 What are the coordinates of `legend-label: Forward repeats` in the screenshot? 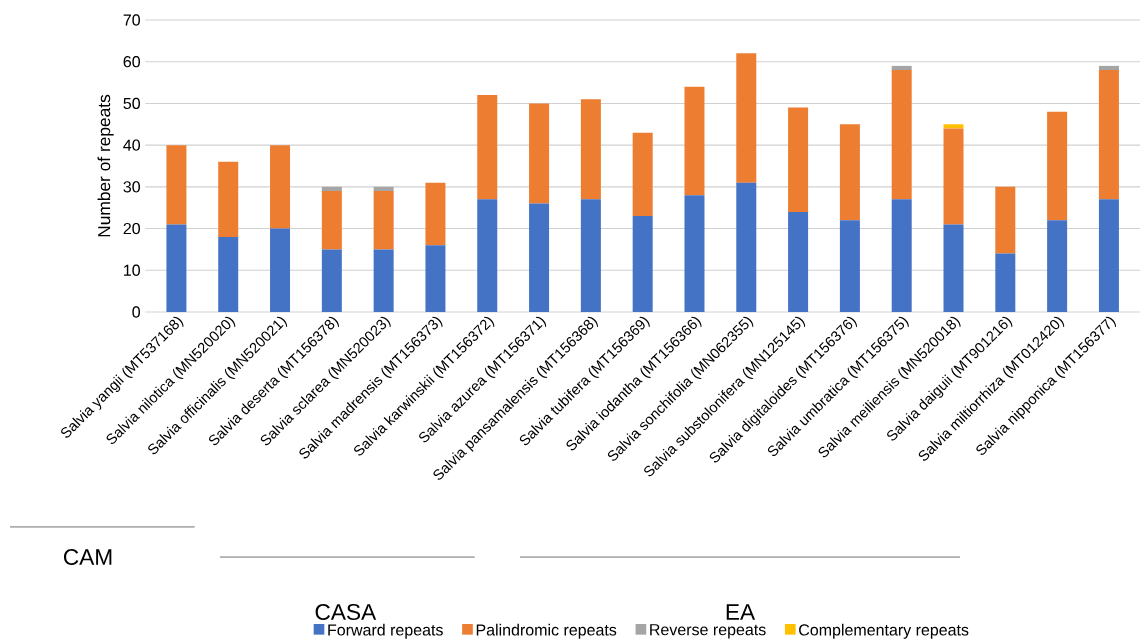 It's located at (385, 631).